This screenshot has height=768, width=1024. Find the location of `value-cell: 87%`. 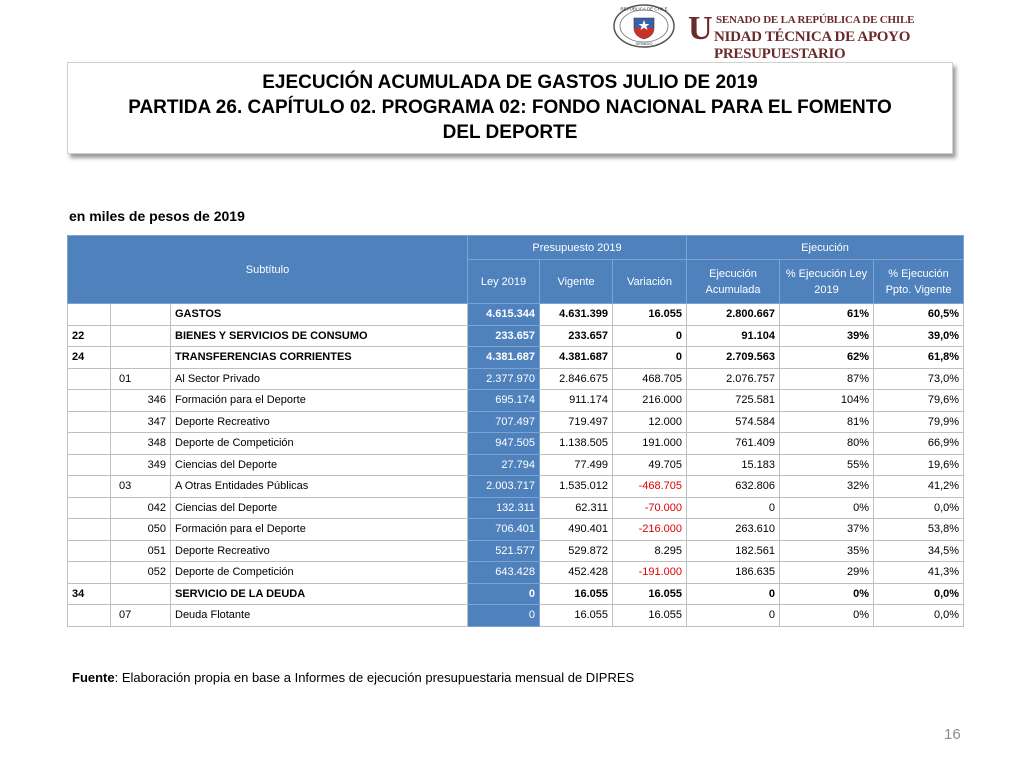

value-cell: 87% is located at coordinates (827, 378).